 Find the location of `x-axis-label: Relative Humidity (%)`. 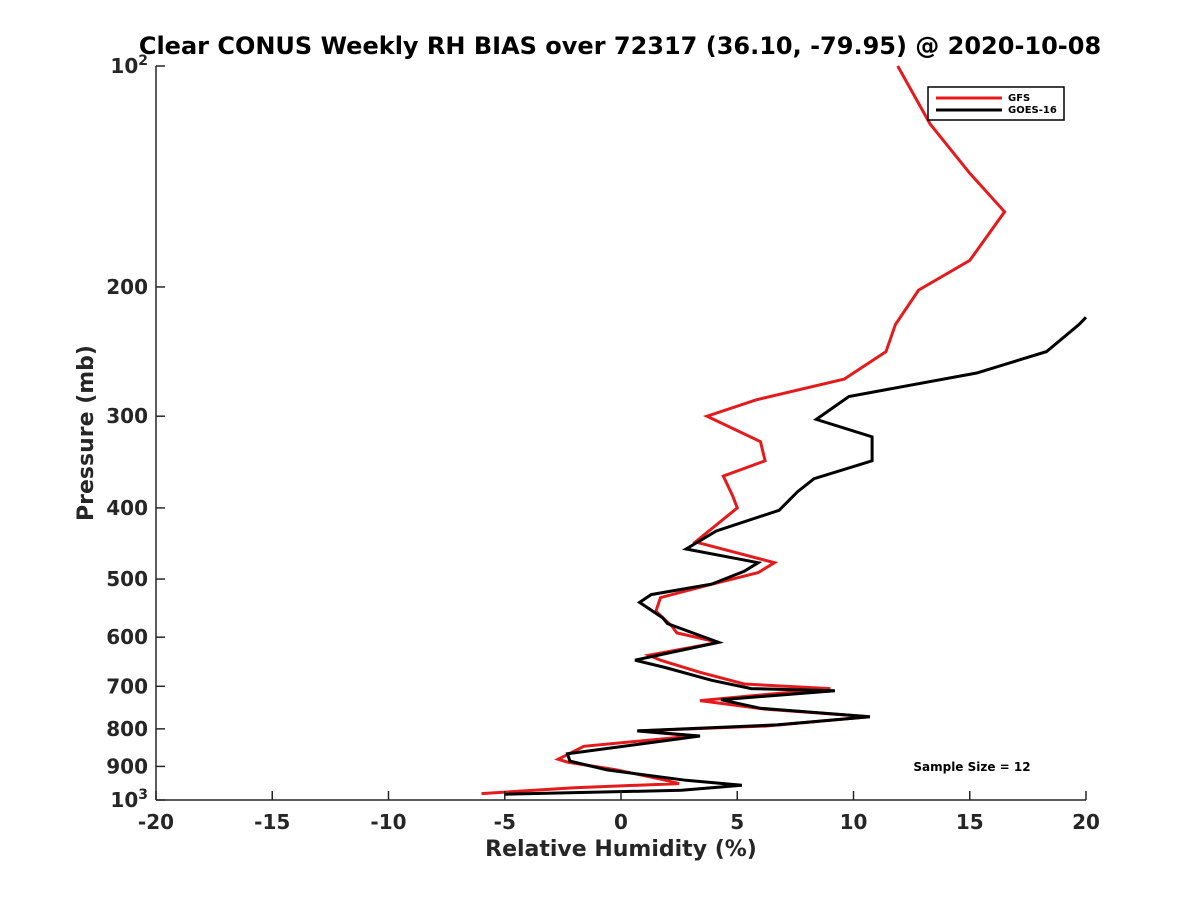

x-axis-label: Relative Humidity (%) is located at coordinates (621, 849).